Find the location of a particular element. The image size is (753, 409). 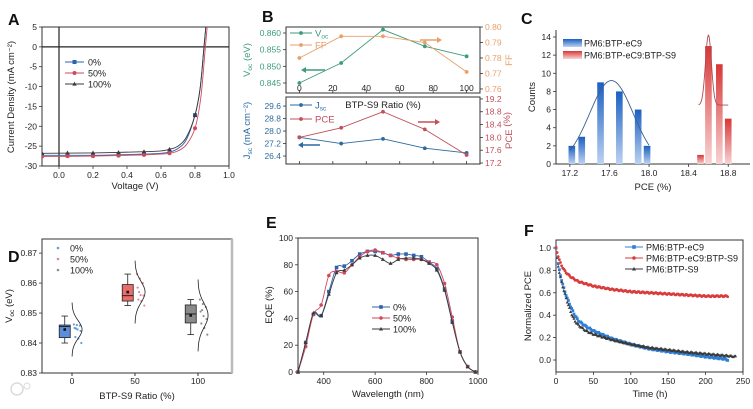

x-axis-label: BTP-S9 Ratio (%) is located at coordinates (137, 396).